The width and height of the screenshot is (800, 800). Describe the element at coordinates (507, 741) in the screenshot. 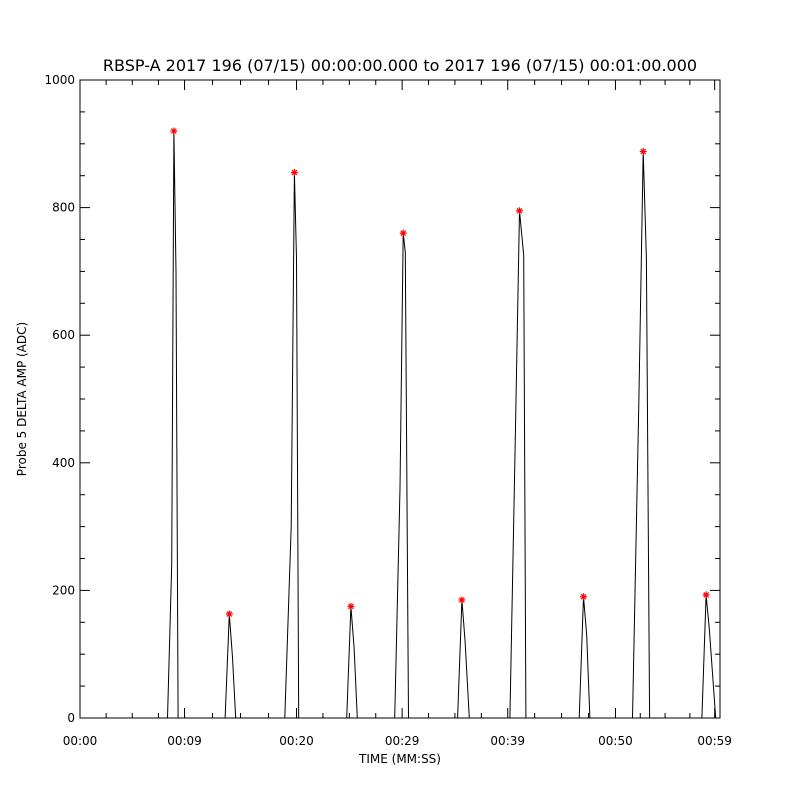

I see `x-tick-label: 00:39` at that location.